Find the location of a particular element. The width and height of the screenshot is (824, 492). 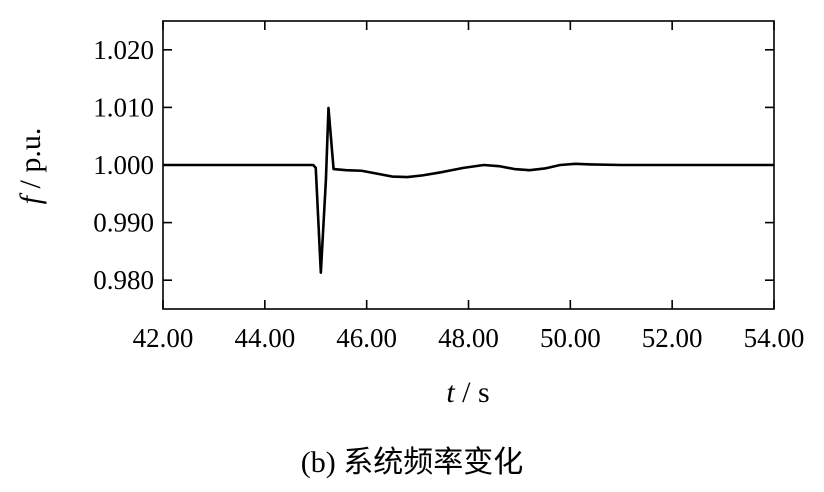

x-tick-label: 48.00 is located at coordinates (468, 338).